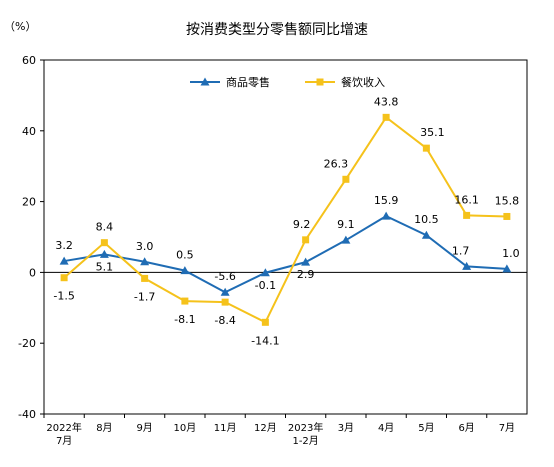 This screenshot has width=554, height=467. I want to click on data-label-retail: 2.9, so click(306, 274).